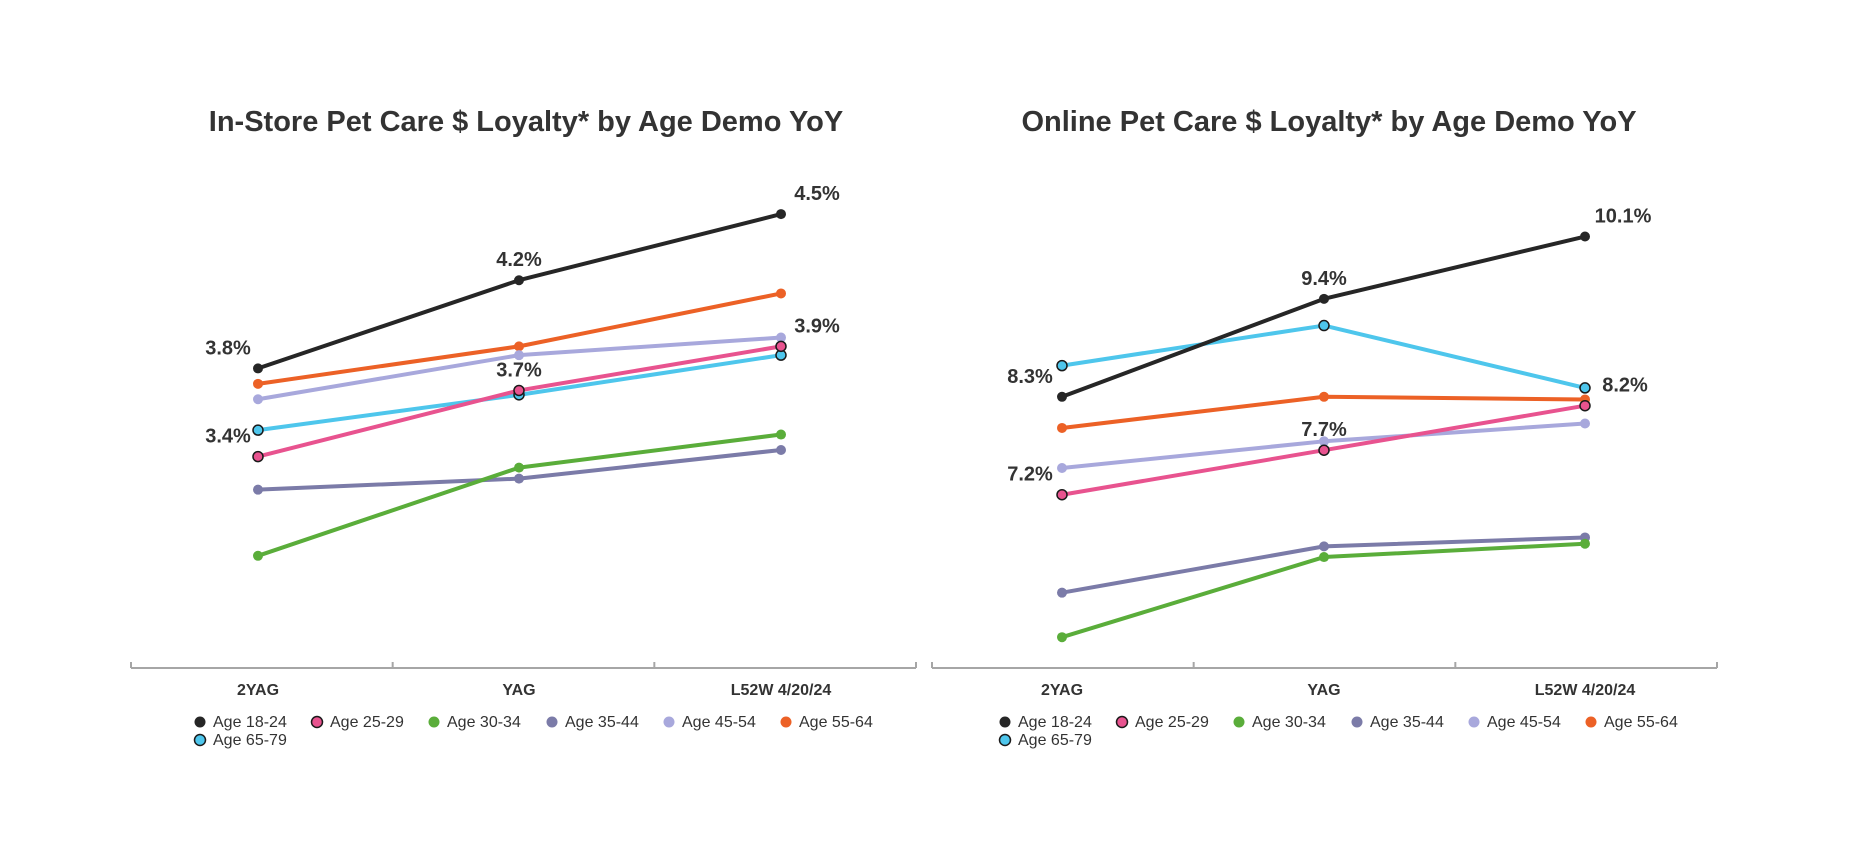 This screenshot has width=1854, height=858. What do you see at coordinates (781, 690) in the screenshot?
I see `x-tick-label: L52W 4/20/24` at bounding box center [781, 690].